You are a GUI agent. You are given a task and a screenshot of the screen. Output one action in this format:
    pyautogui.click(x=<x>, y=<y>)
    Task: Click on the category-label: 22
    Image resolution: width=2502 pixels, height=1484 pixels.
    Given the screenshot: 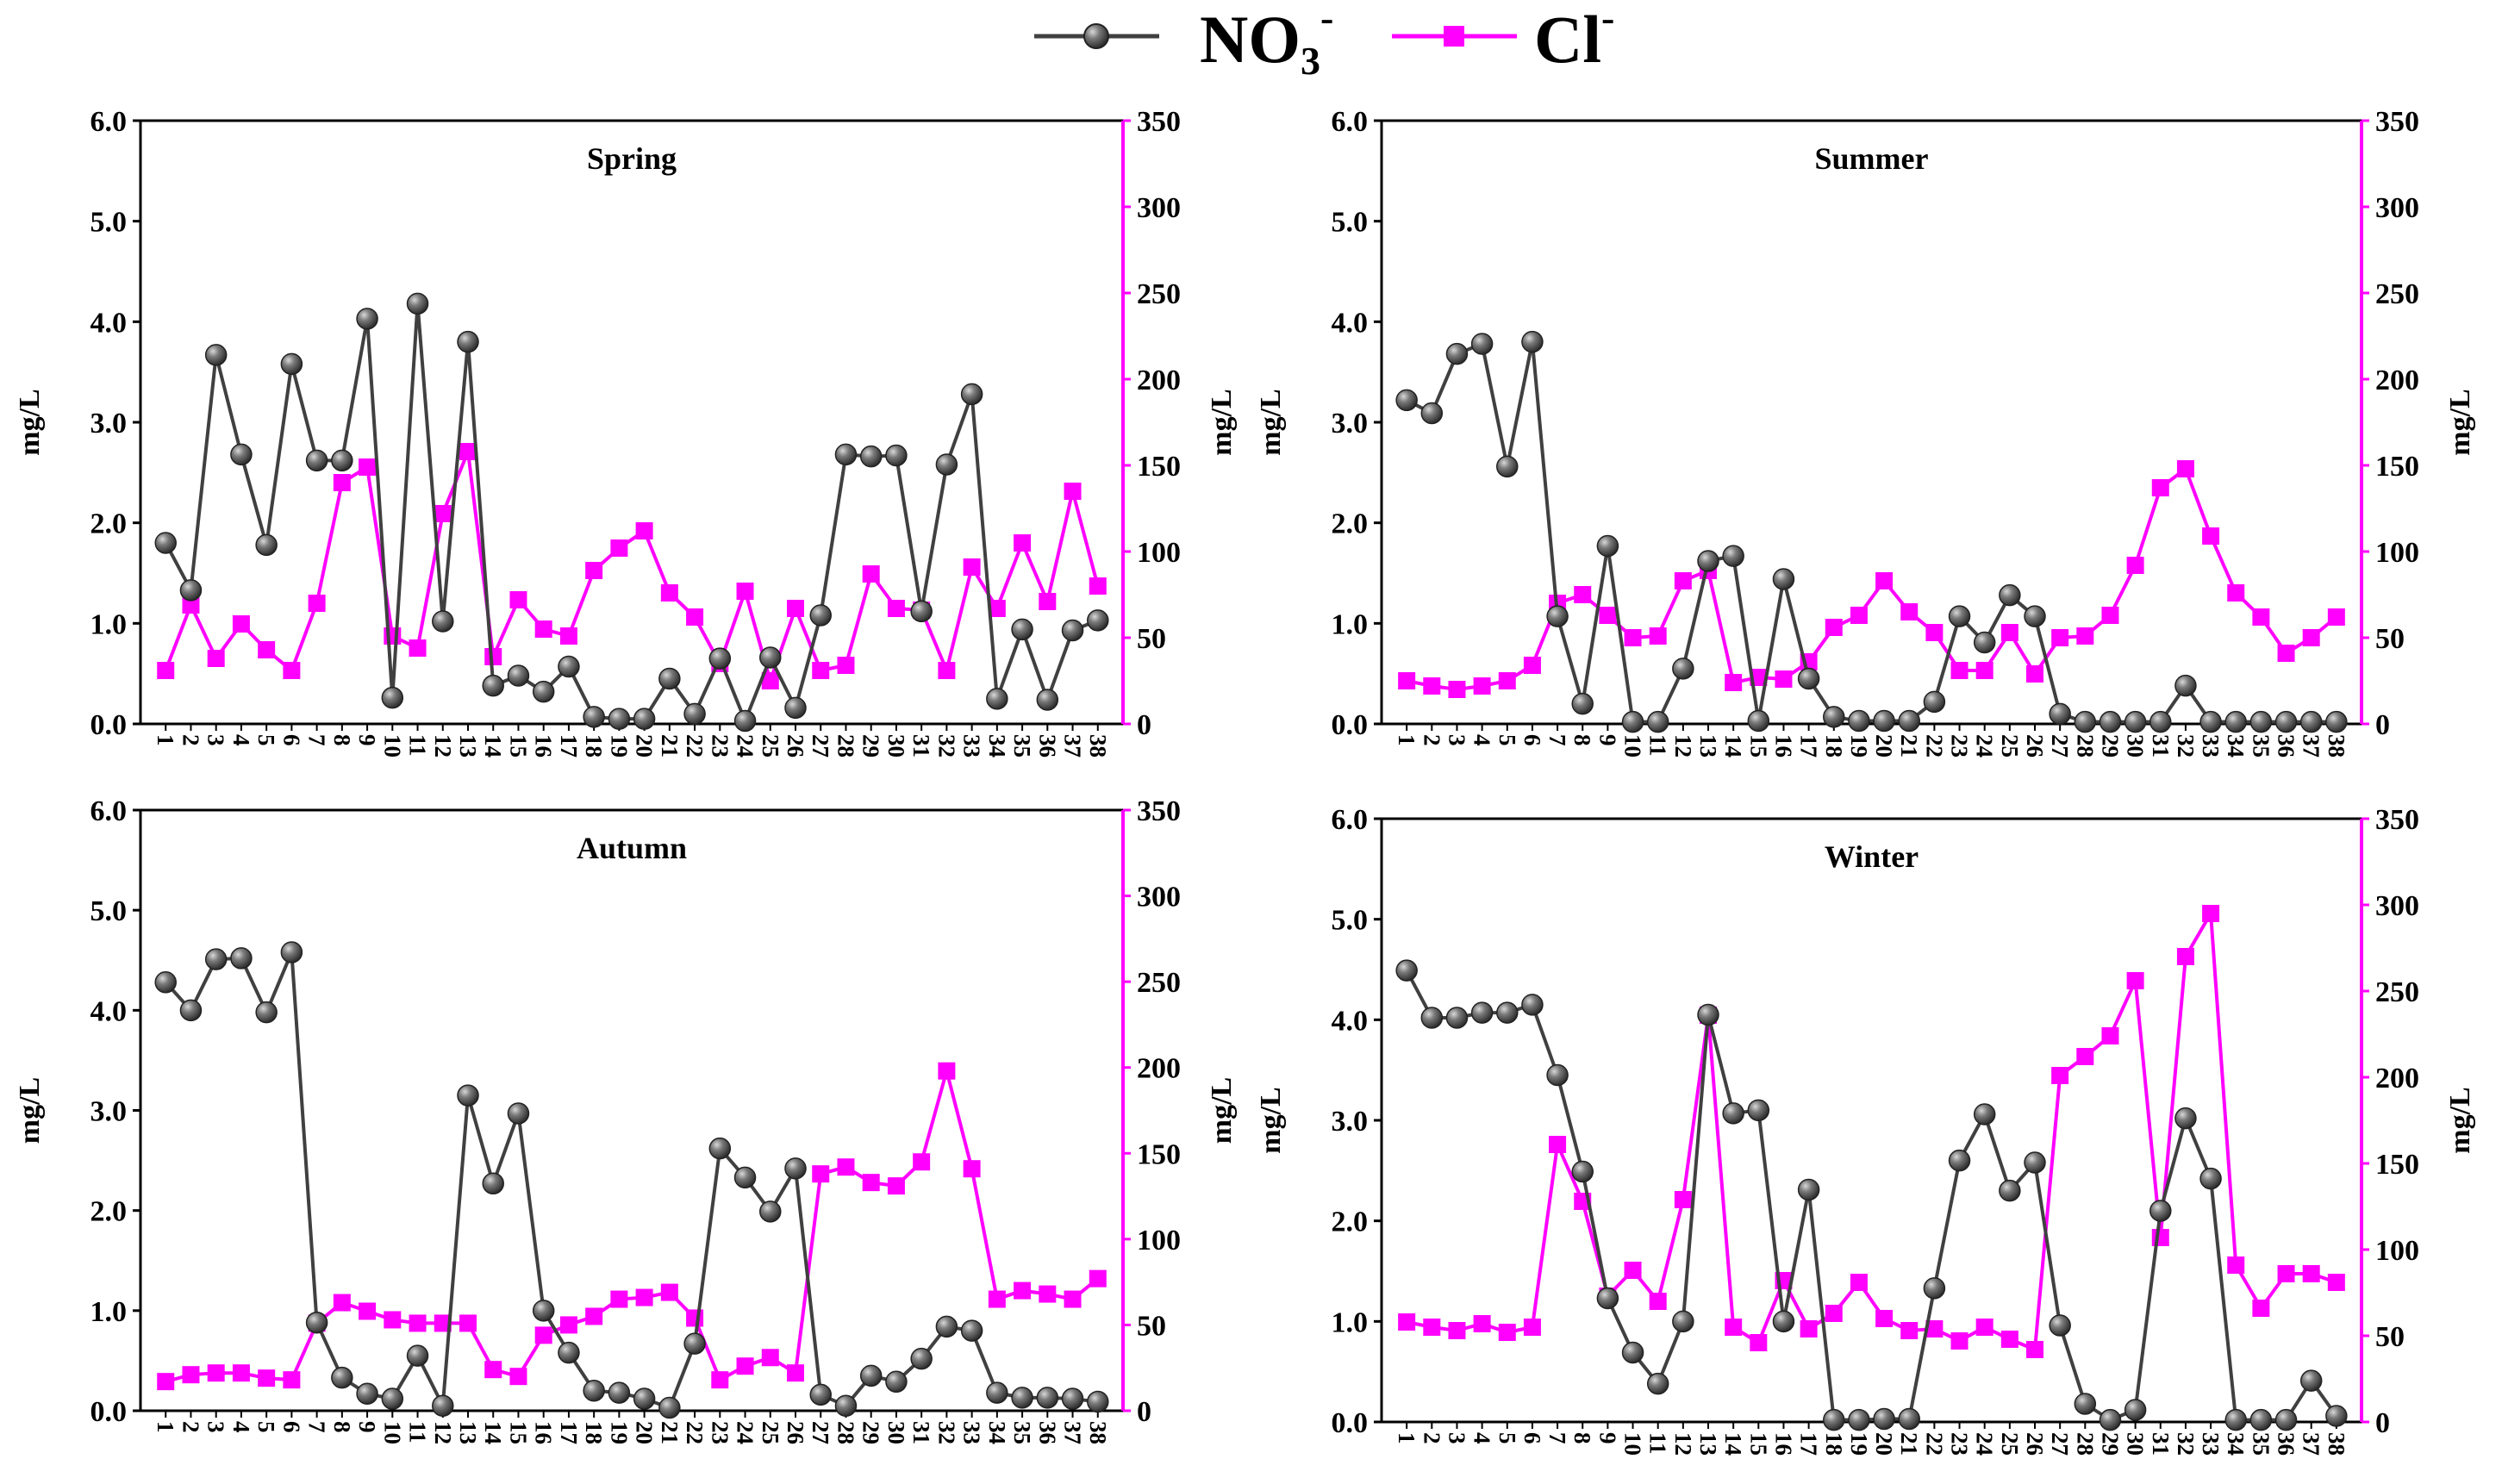 What is the action you would take?
    pyautogui.click(x=1934, y=746)
    